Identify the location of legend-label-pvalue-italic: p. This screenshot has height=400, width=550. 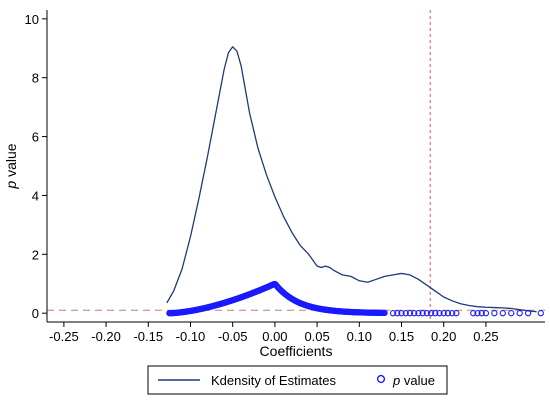
(396, 380).